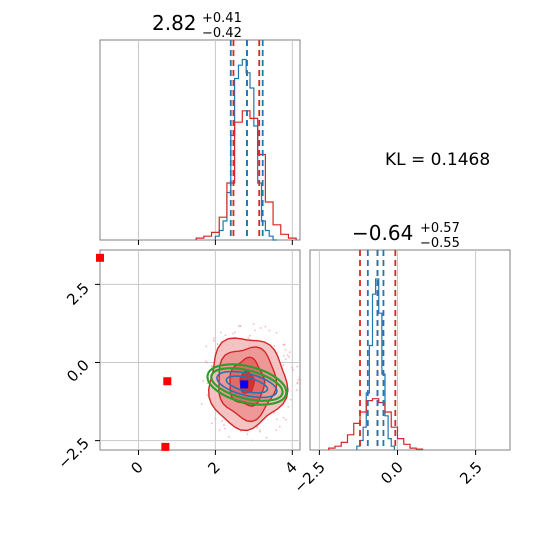 This screenshot has width=550, height=554. I want to click on hist-x-title-minus: −0.42, so click(222, 33).